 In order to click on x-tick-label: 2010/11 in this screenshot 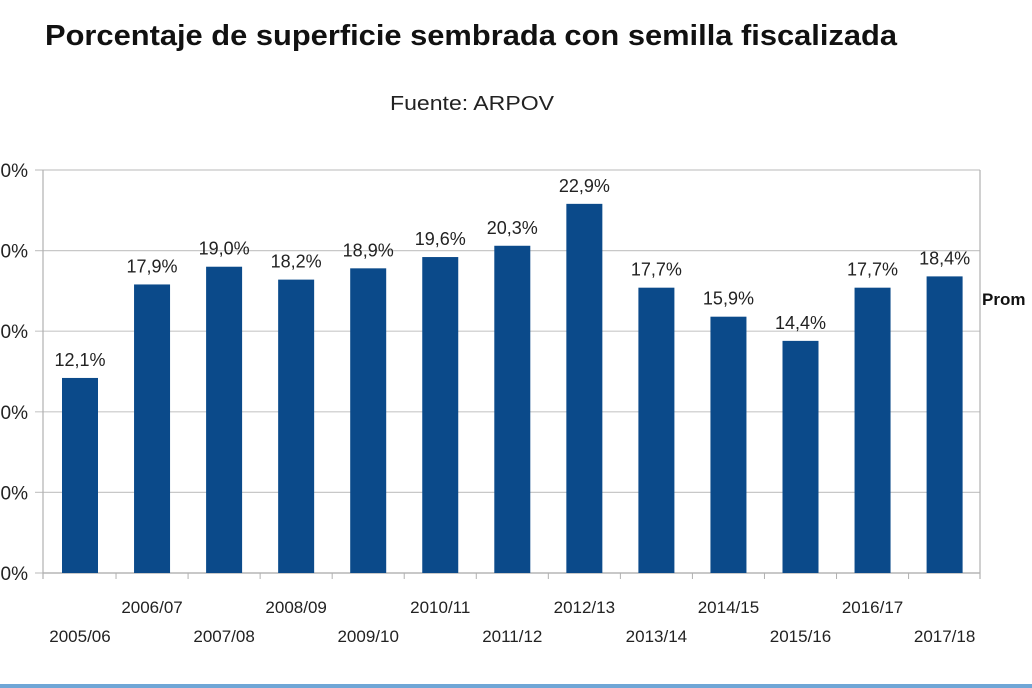, I will do `click(440, 607)`.